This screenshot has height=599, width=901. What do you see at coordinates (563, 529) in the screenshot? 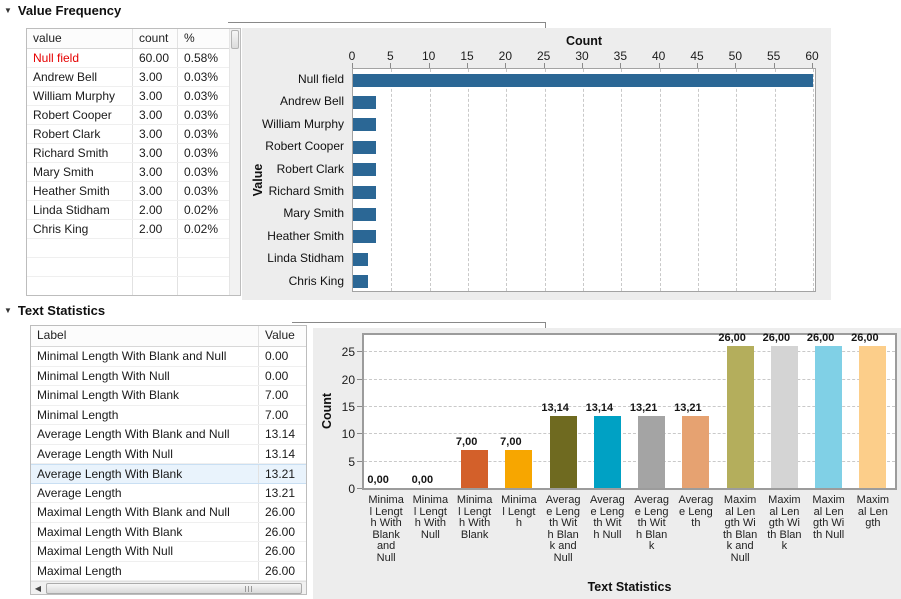
I see `category-label: Averag e Leng th Wit h Blan k and Null` at bounding box center [563, 529].